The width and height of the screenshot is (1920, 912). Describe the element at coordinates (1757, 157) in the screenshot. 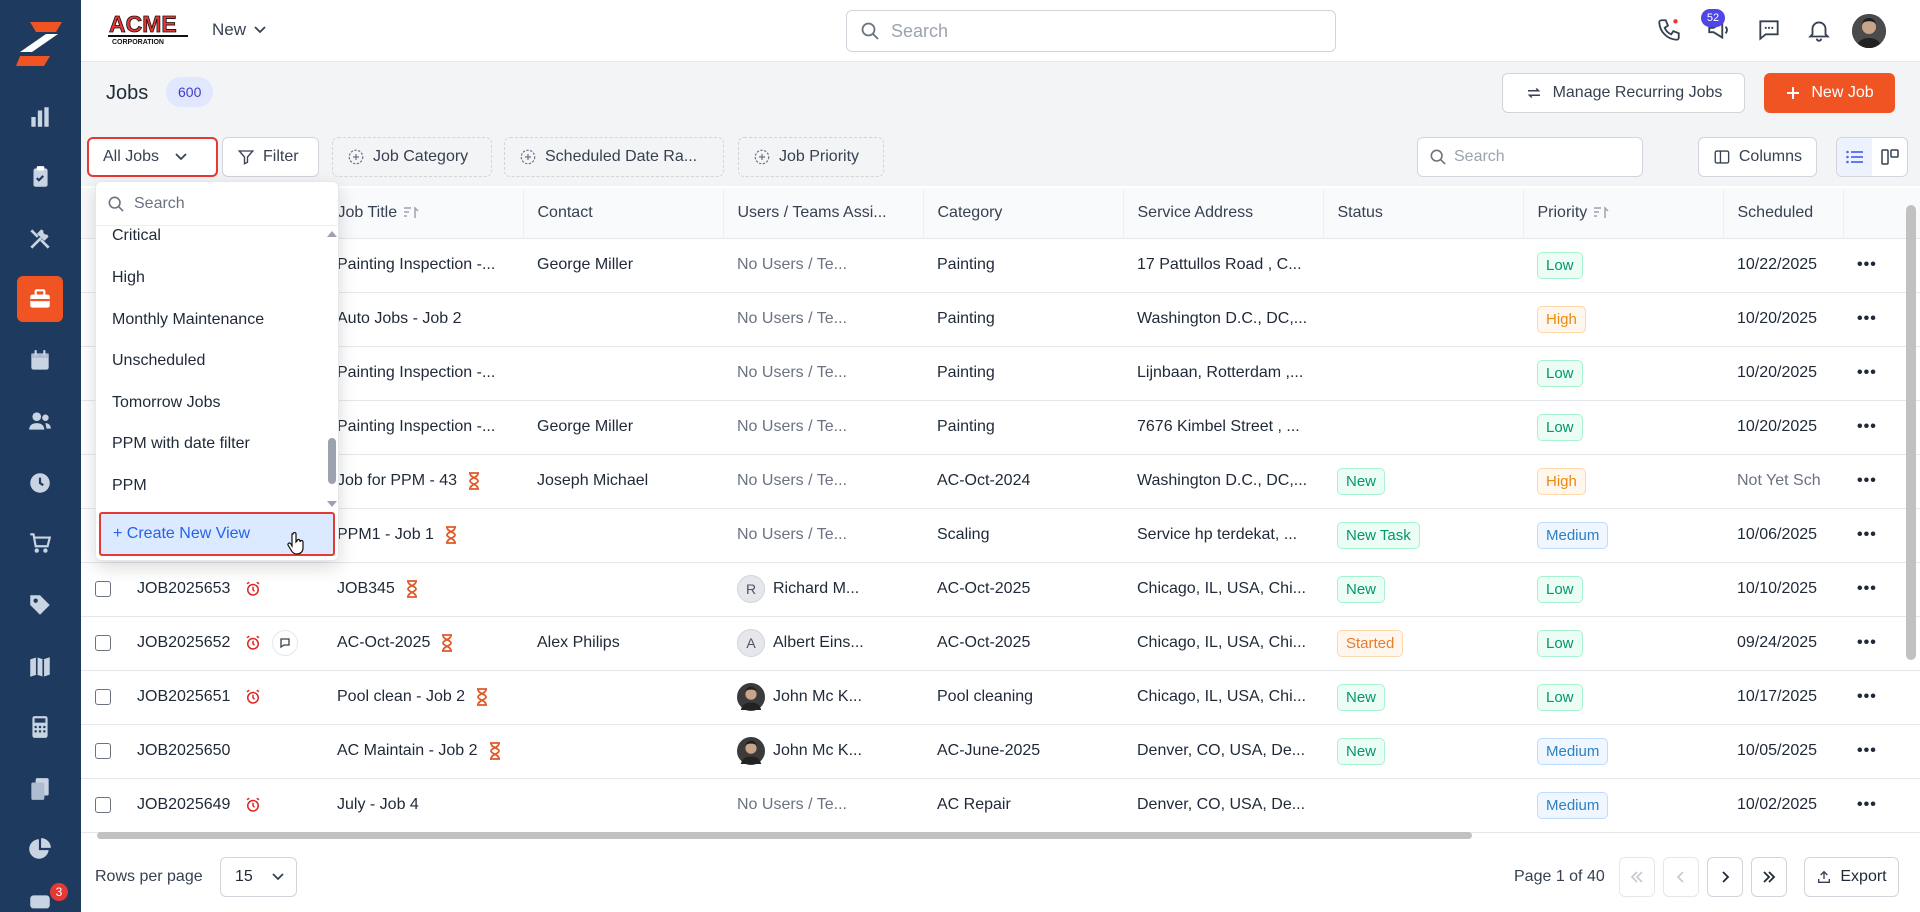

I see `columns-button: Columns` at that location.